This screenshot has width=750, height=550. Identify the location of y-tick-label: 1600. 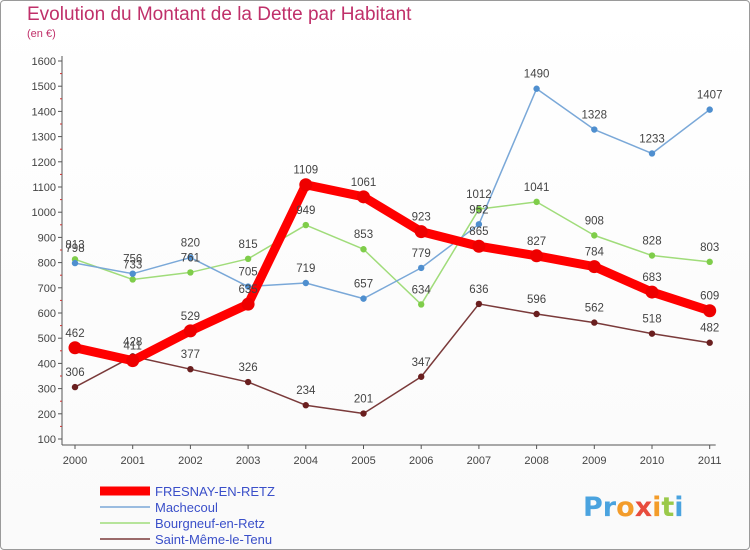
(44, 62).